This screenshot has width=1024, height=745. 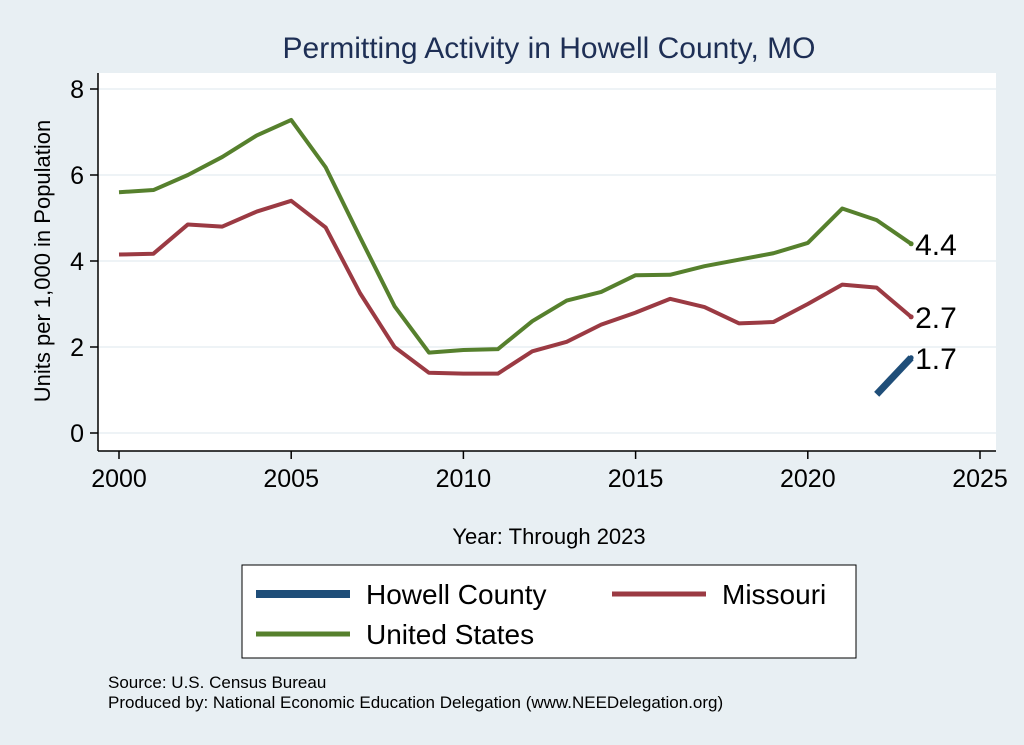 I want to click on legend: Howell County Missouri United States, so click(x=541, y=614).